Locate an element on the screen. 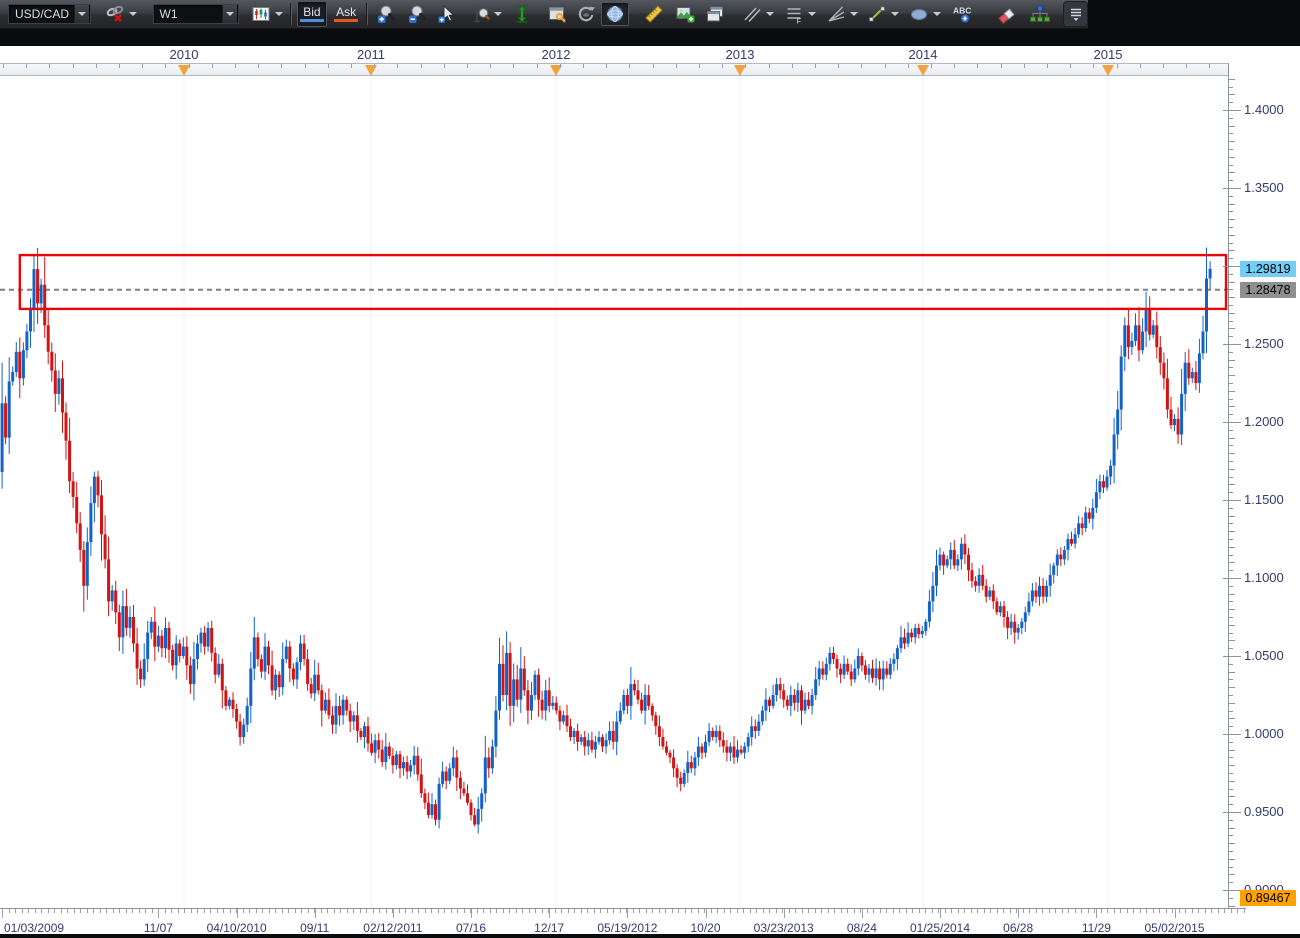 The image size is (1300, 938). price-axis-label: 1.3500 is located at coordinates (1264, 187).